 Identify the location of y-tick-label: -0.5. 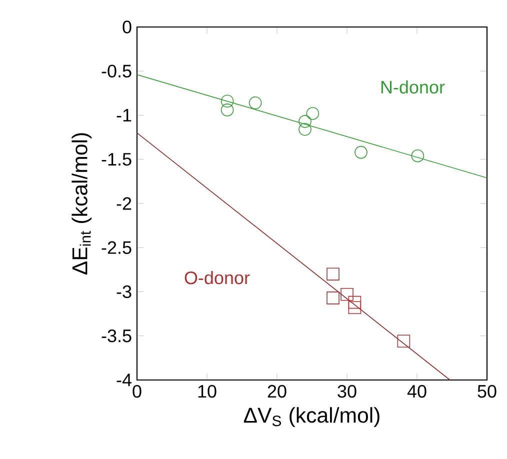
(117, 71).